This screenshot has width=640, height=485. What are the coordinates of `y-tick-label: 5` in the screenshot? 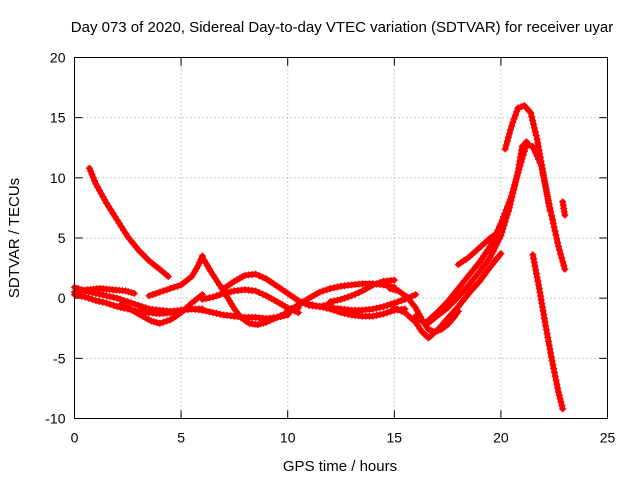 It's located at (62, 238).